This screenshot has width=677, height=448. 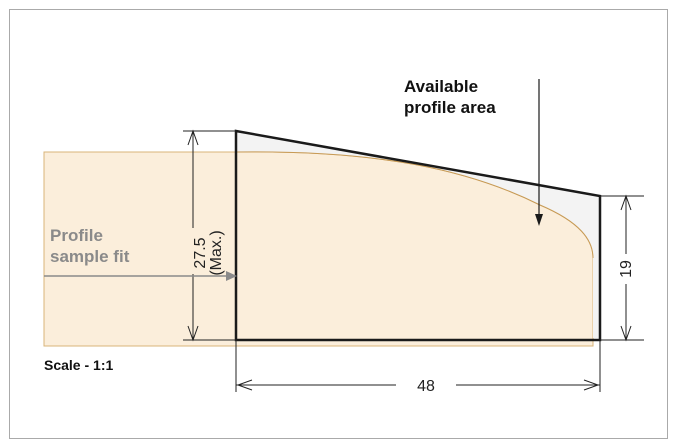 I want to click on left-dimension-note: (Max.), so click(x=216, y=252).